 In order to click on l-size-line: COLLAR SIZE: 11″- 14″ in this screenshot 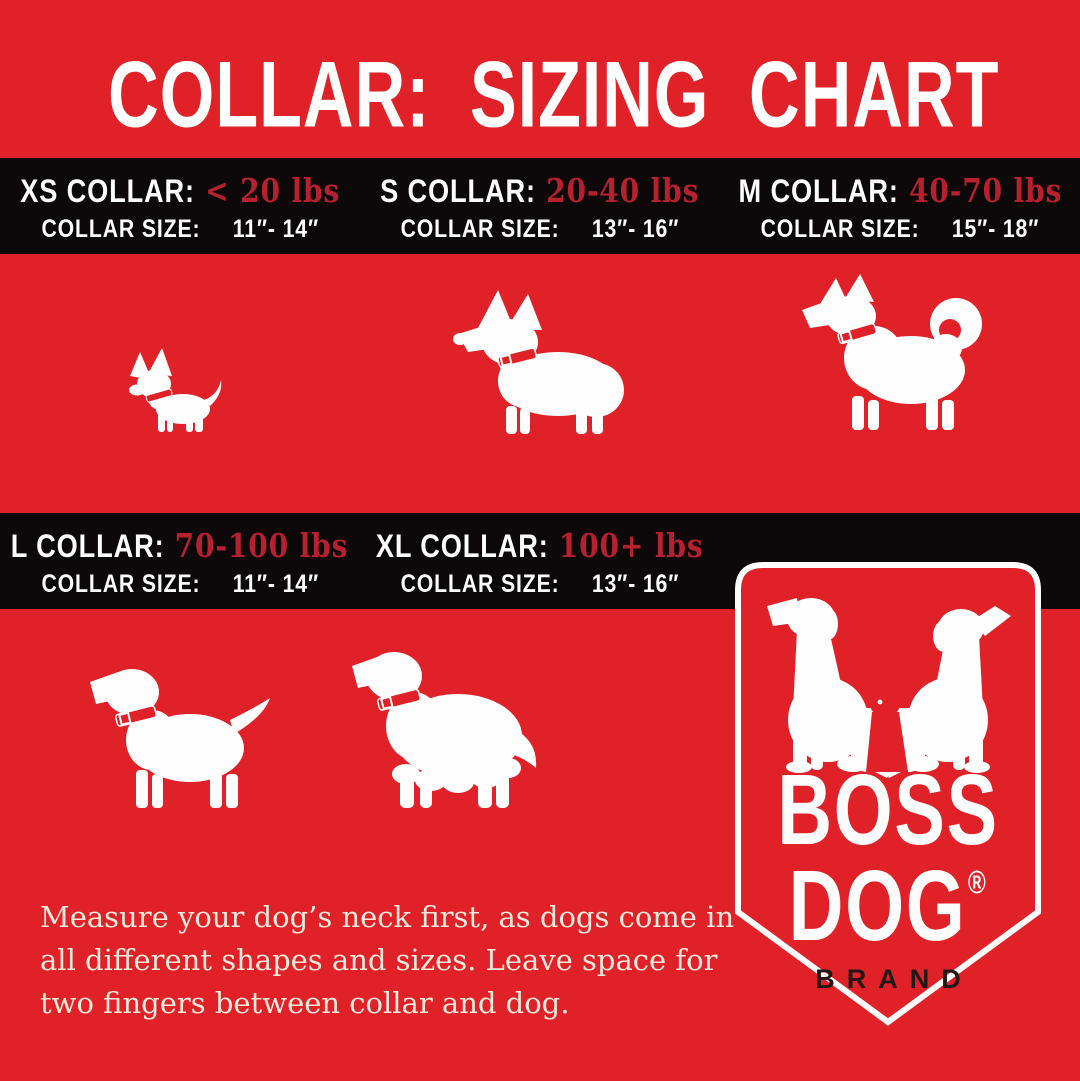, I will do `click(179, 584)`.